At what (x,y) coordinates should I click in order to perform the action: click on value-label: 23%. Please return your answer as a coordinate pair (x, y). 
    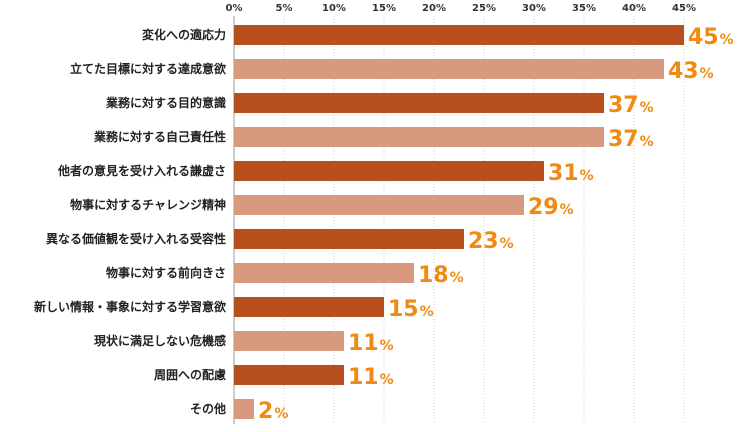
    Looking at the image, I should click on (491, 241).